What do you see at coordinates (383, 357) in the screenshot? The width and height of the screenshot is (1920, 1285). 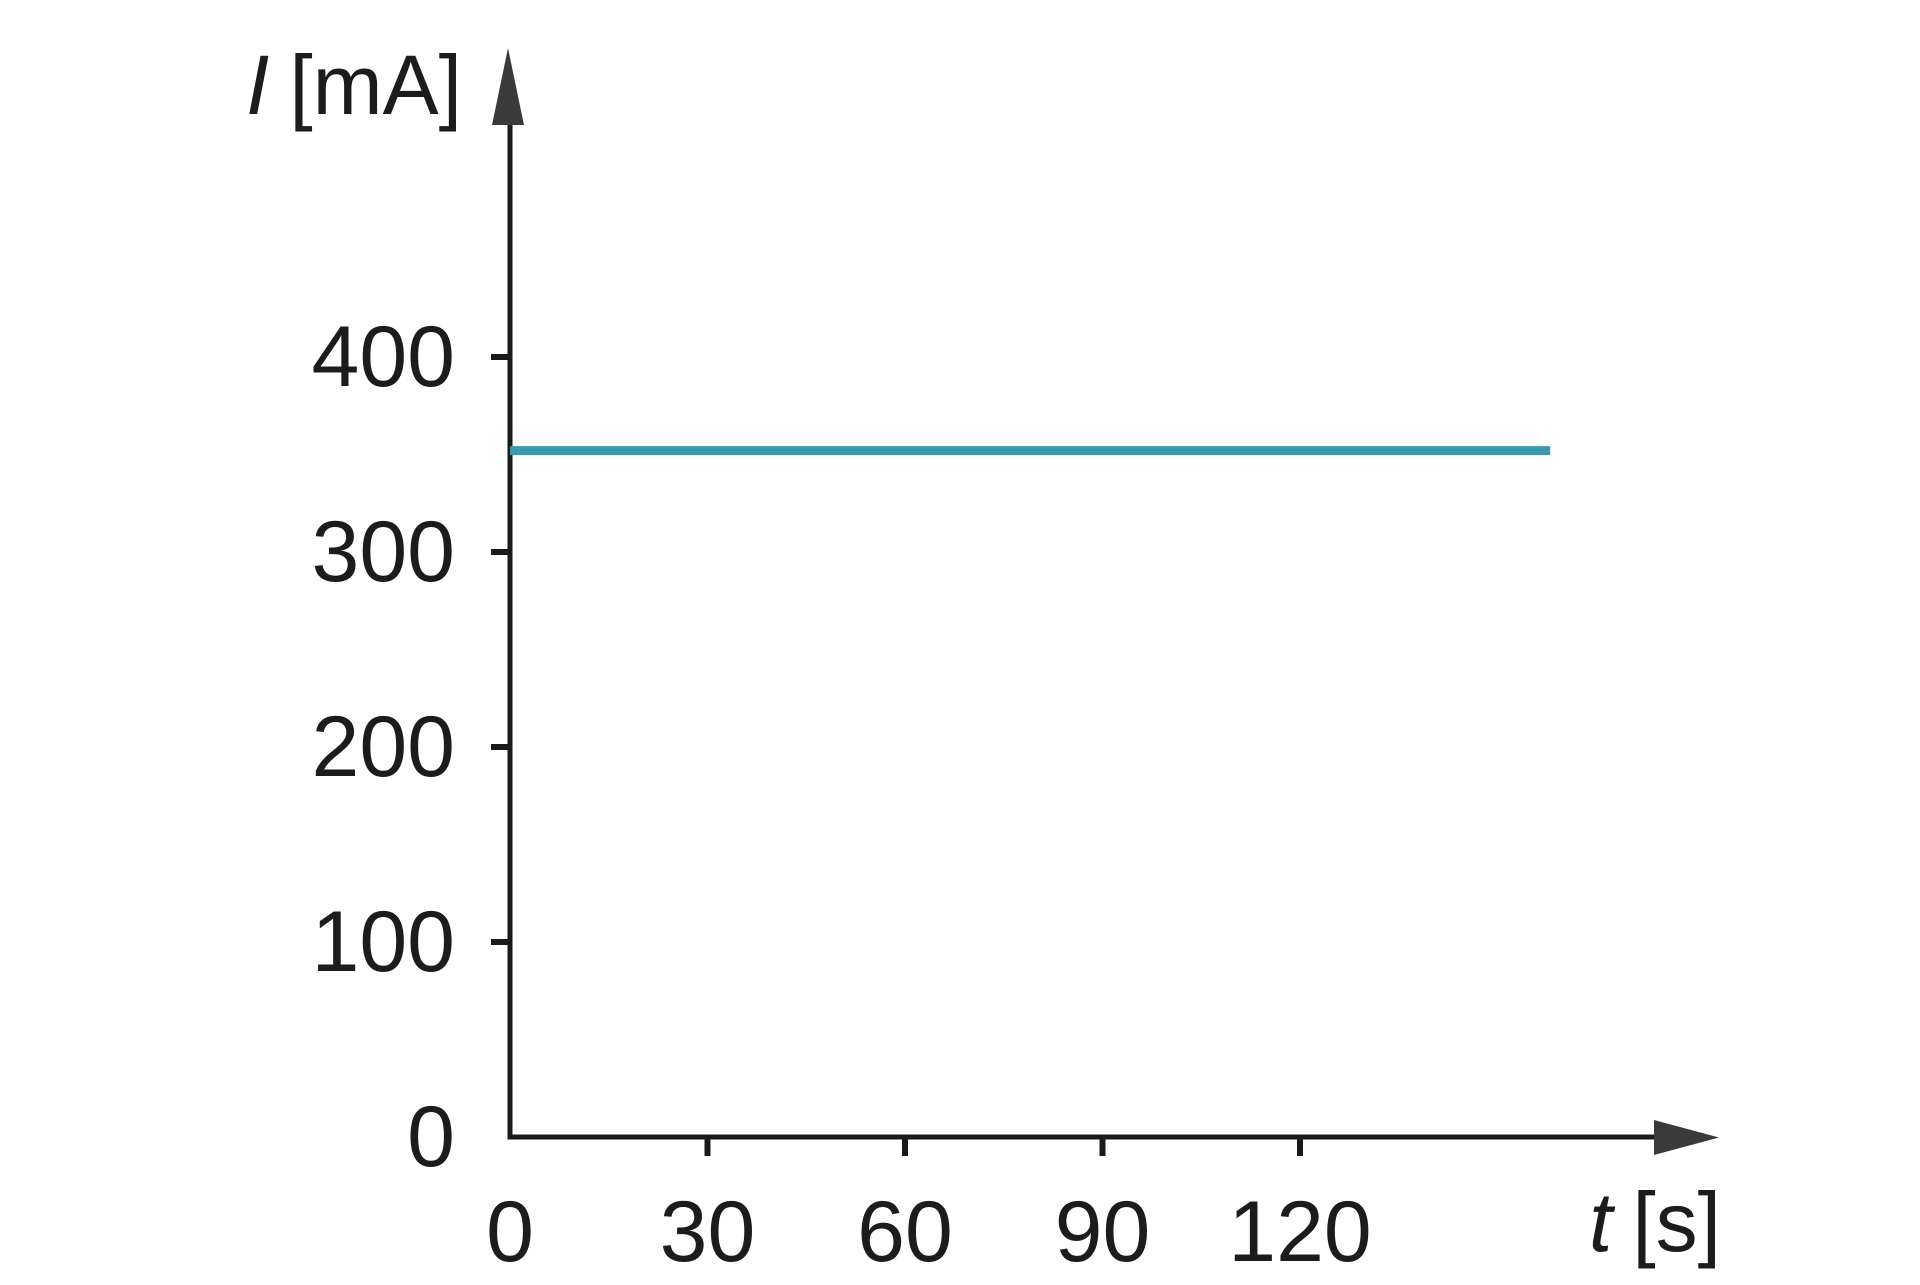 I see `y-tick-label: 400` at bounding box center [383, 357].